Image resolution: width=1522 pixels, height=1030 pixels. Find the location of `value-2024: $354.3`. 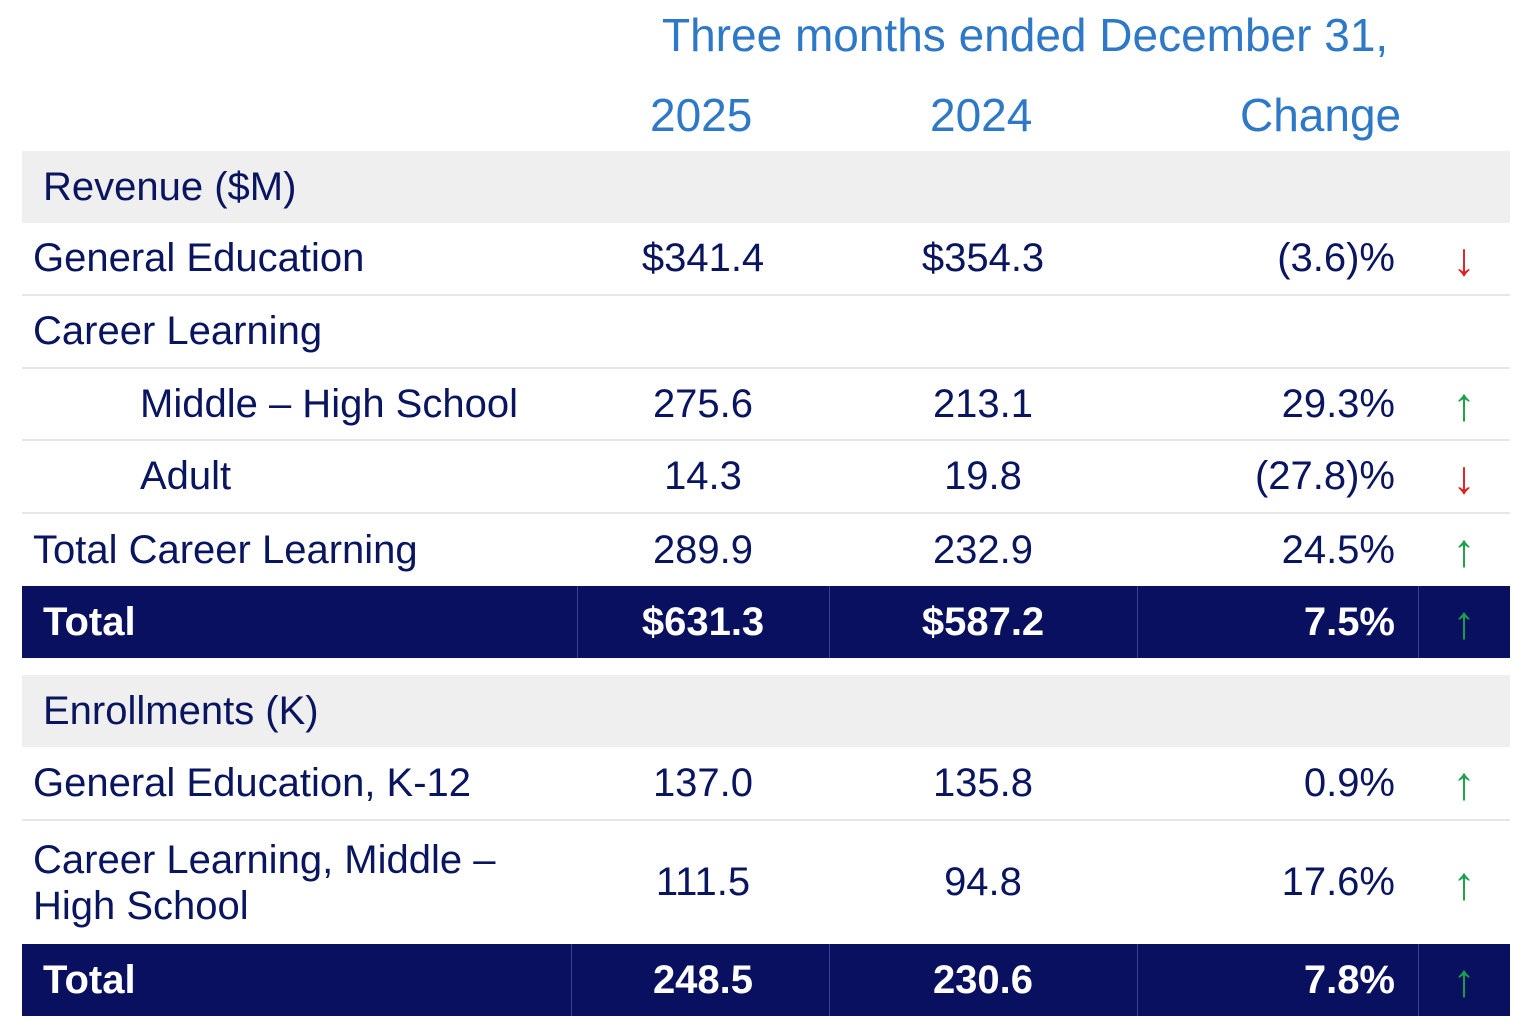

value-2024: $354.3 is located at coordinates (983, 258).